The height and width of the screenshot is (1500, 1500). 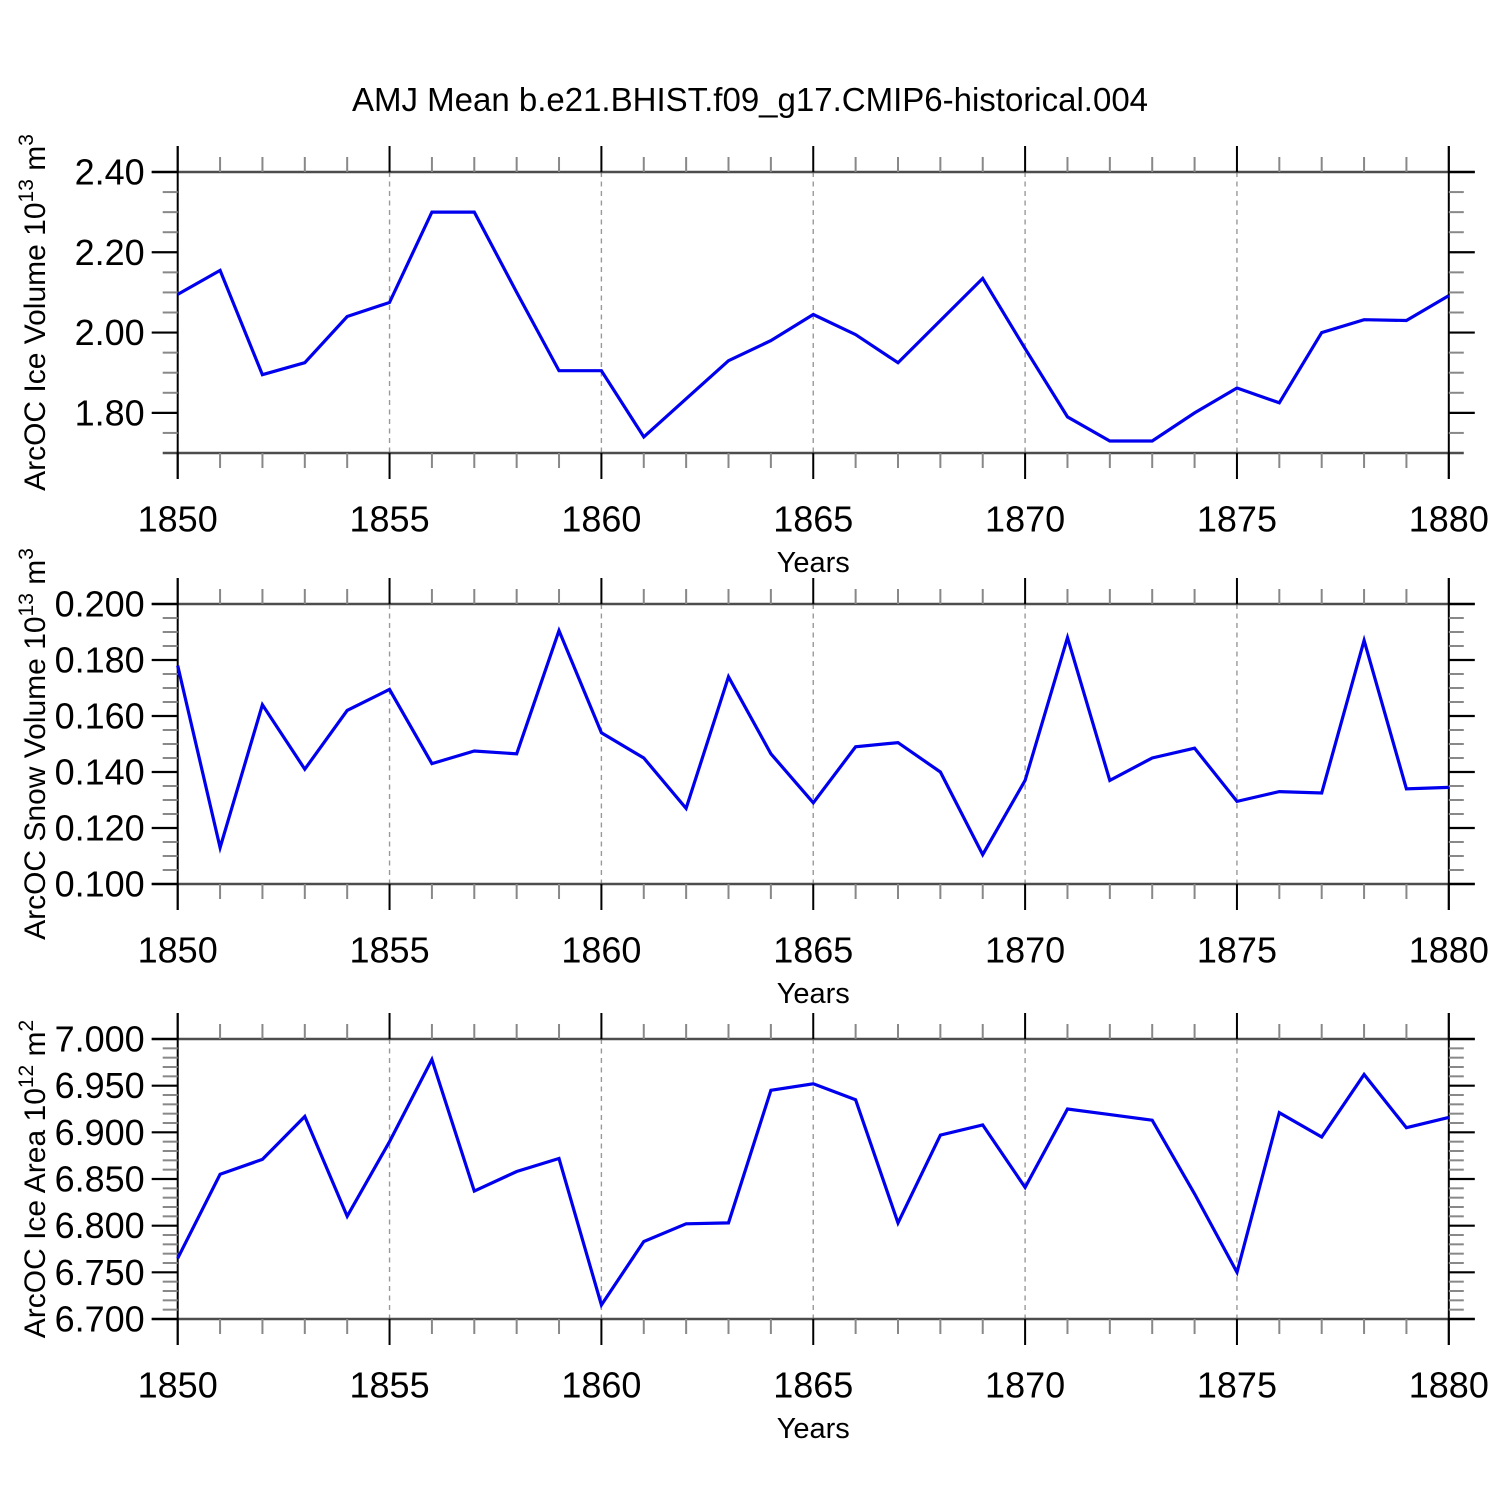 I want to click on y-tick-label: 6.700, so click(x=100, y=1319).